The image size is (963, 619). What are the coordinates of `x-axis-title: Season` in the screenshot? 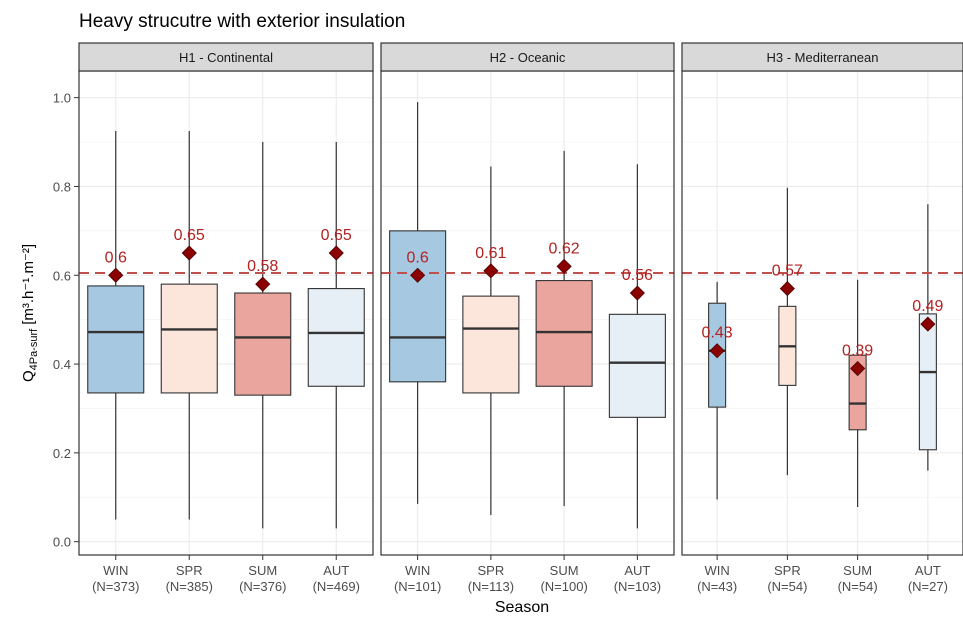 It's located at (522, 607).